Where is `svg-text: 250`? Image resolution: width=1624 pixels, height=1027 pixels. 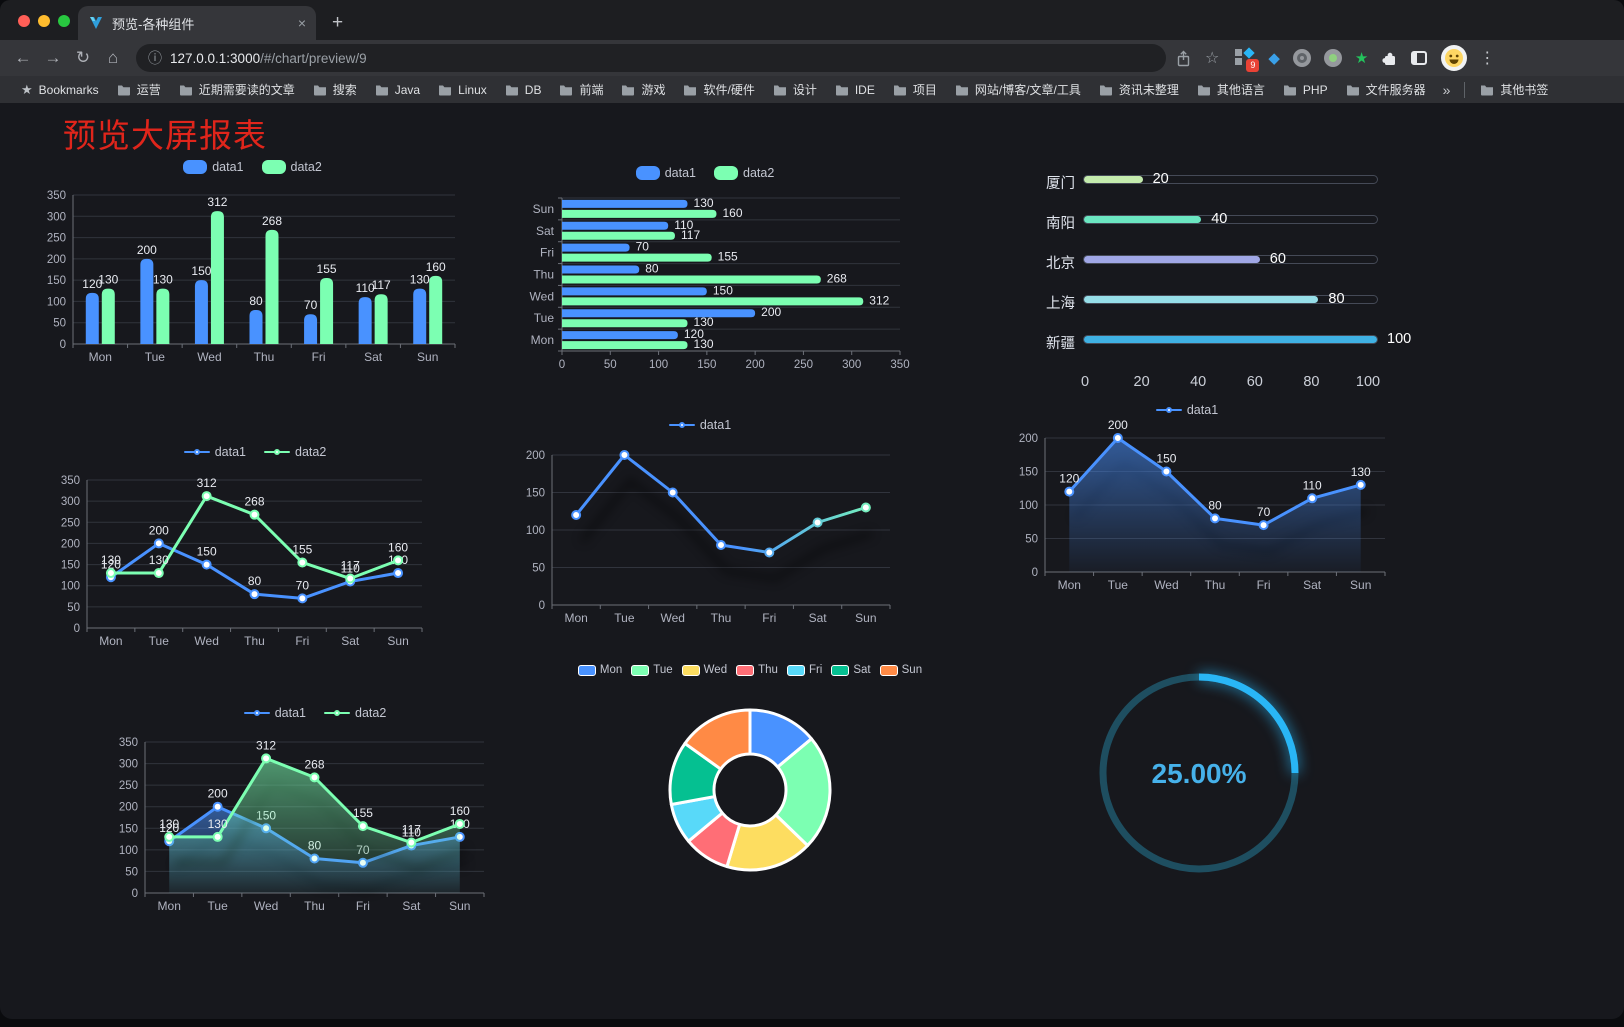
svg-text: 250 is located at coordinates (70, 523).